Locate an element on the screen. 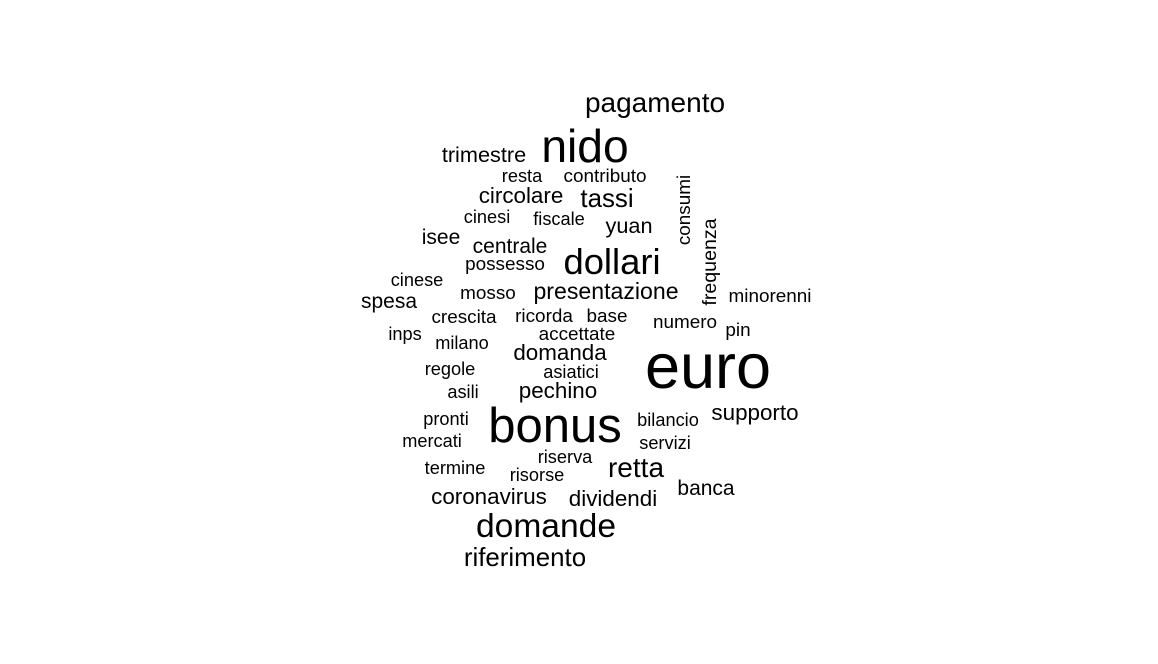 The height and width of the screenshot is (664, 1158). word-cinesi: cinesi is located at coordinates (487, 217).